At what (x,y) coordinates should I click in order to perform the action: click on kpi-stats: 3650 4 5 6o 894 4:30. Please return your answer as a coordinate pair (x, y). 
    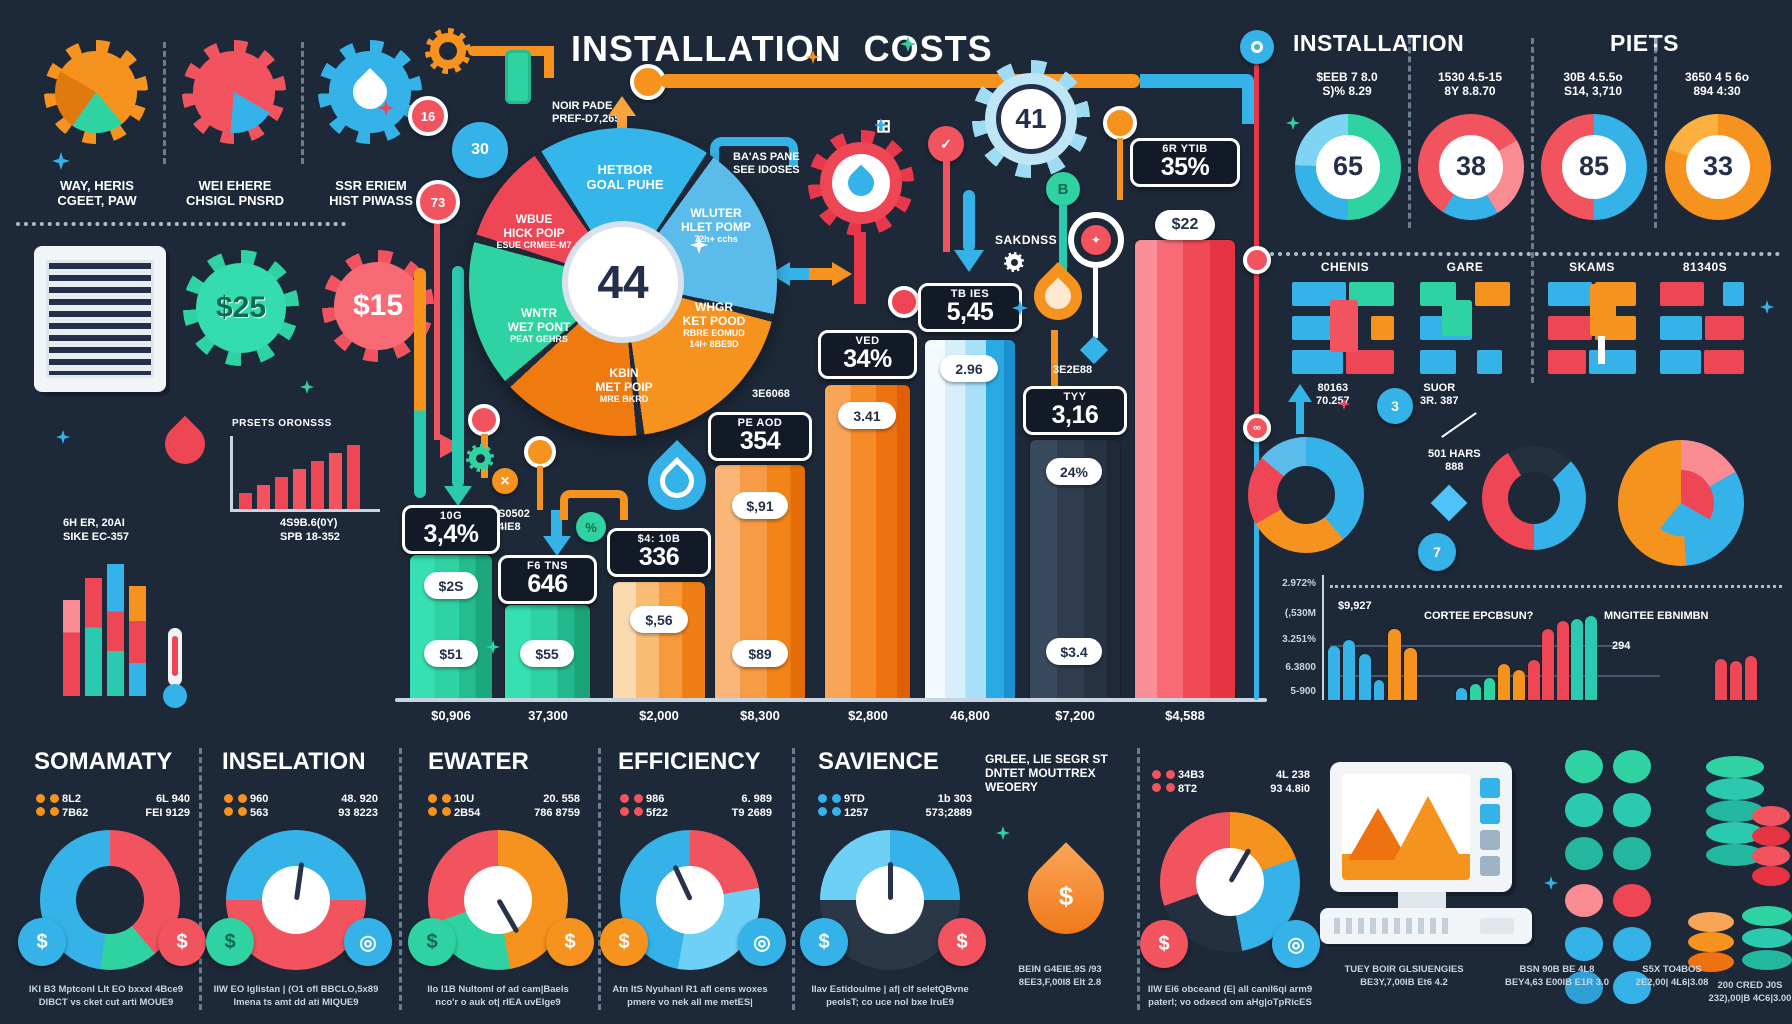
    Looking at the image, I should click on (1717, 84).